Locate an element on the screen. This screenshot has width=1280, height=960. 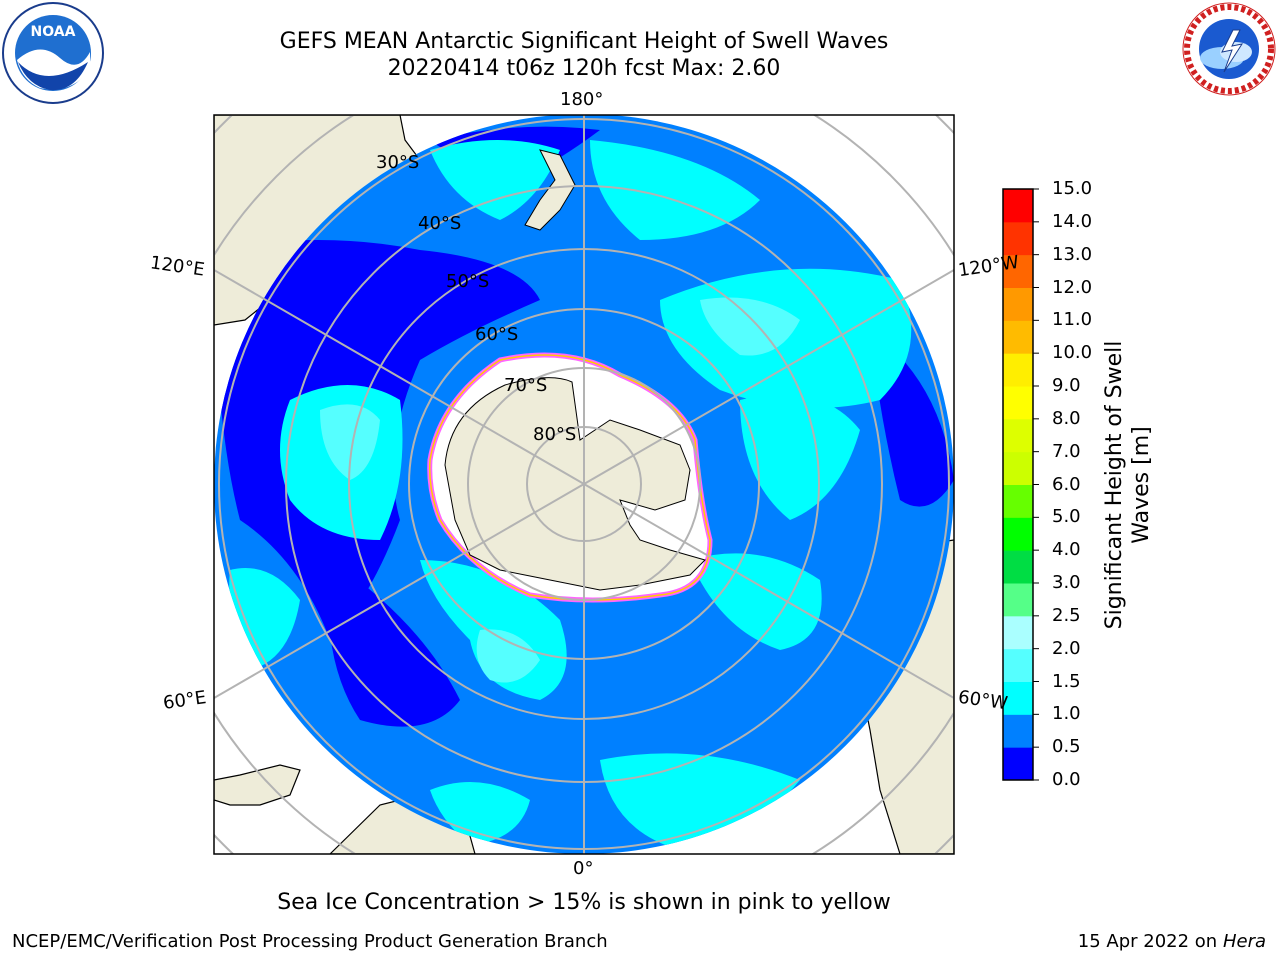
colorbar-tick-label: 0.5 is located at coordinates (1066, 747).